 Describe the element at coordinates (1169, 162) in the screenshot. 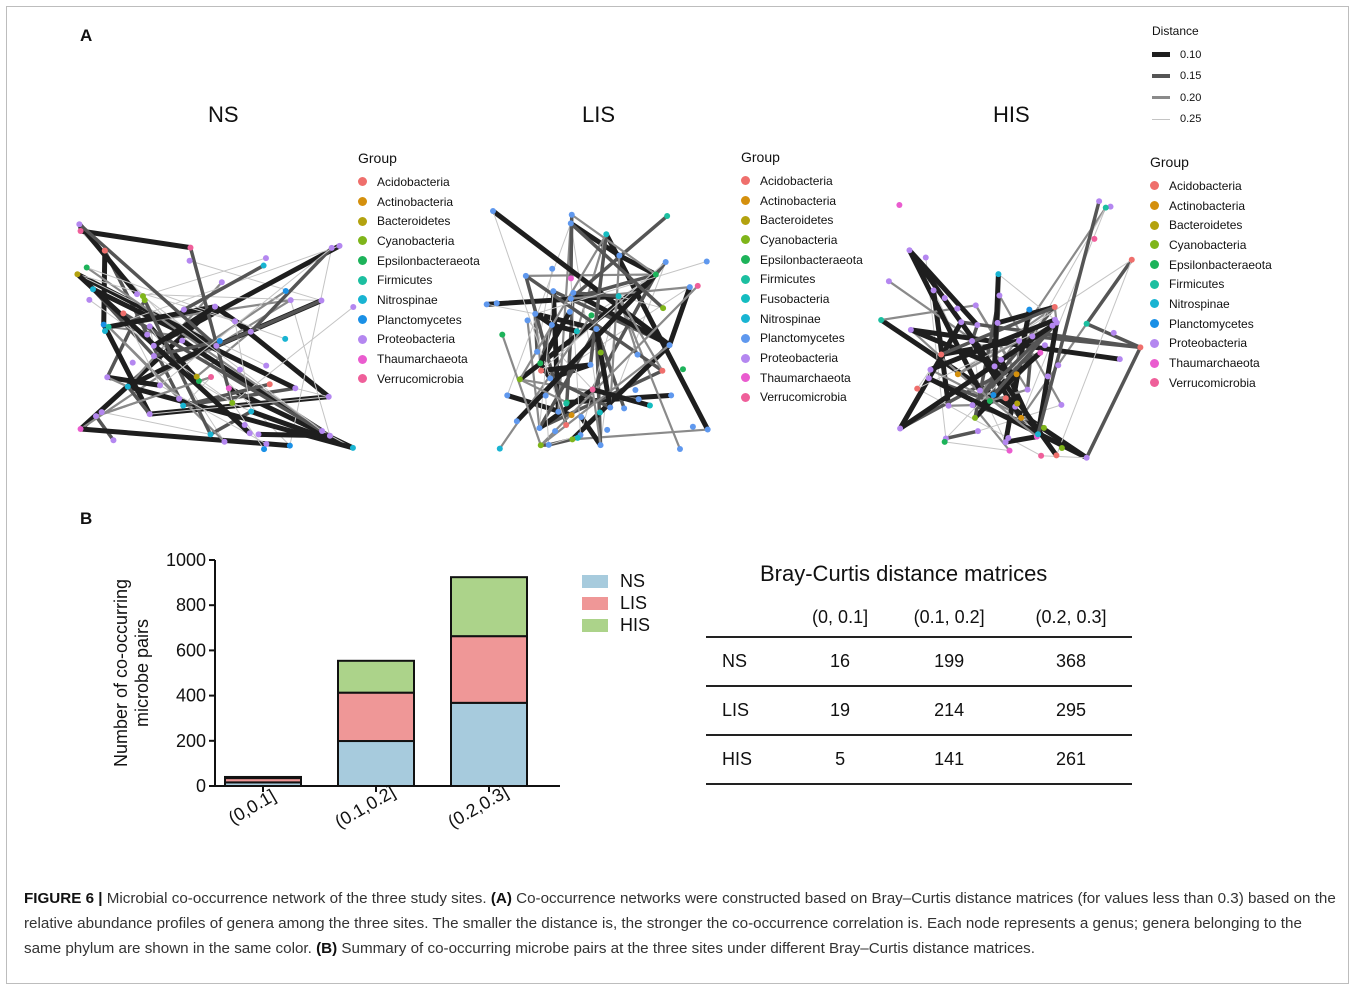

I see `group-legend-title: Group` at that location.